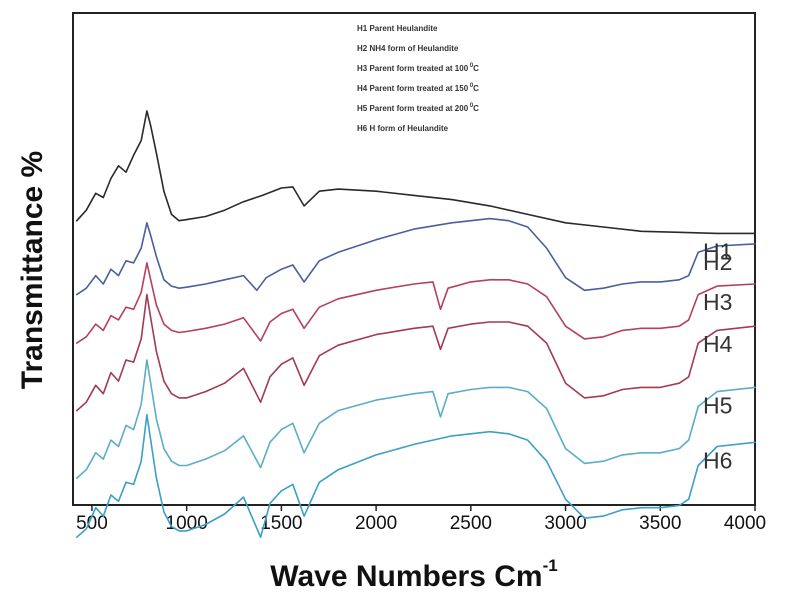  I want to click on x-axis-ticks: 500 1000 1500 2000 2500 3000 3500 4000, so click(421, 519).